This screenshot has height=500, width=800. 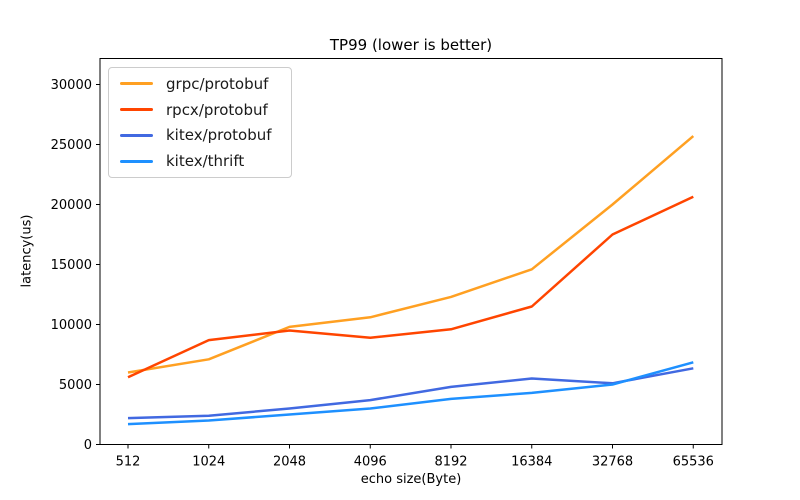 I want to click on legend-item-kitex-thrift: kitex/thrift, so click(x=200, y=161).